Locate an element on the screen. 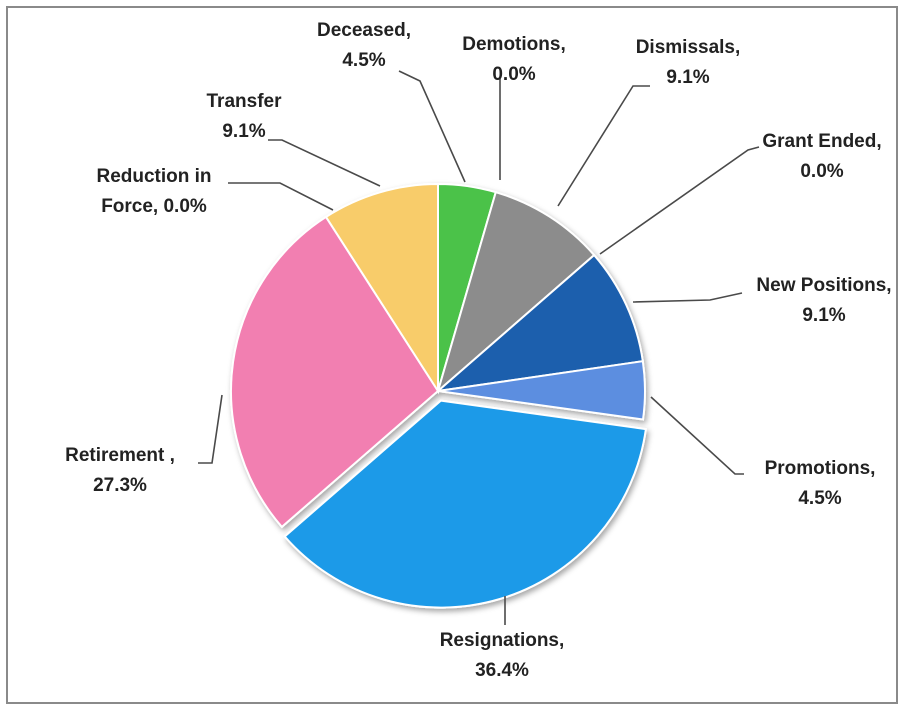  slice-label-resignations: Resignations, 36.4% is located at coordinates (502, 655).